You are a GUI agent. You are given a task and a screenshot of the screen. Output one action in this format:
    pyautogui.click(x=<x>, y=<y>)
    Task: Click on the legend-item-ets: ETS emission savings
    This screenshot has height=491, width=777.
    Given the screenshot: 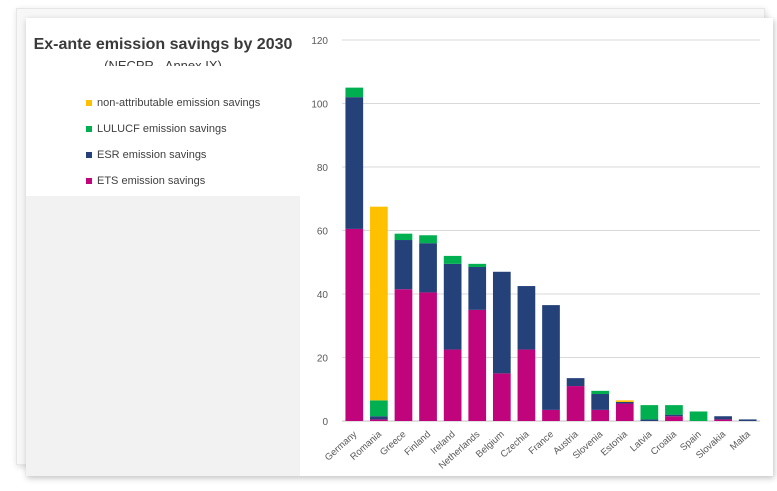 What is the action you would take?
    pyautogui.click(x=145, y=181)
    